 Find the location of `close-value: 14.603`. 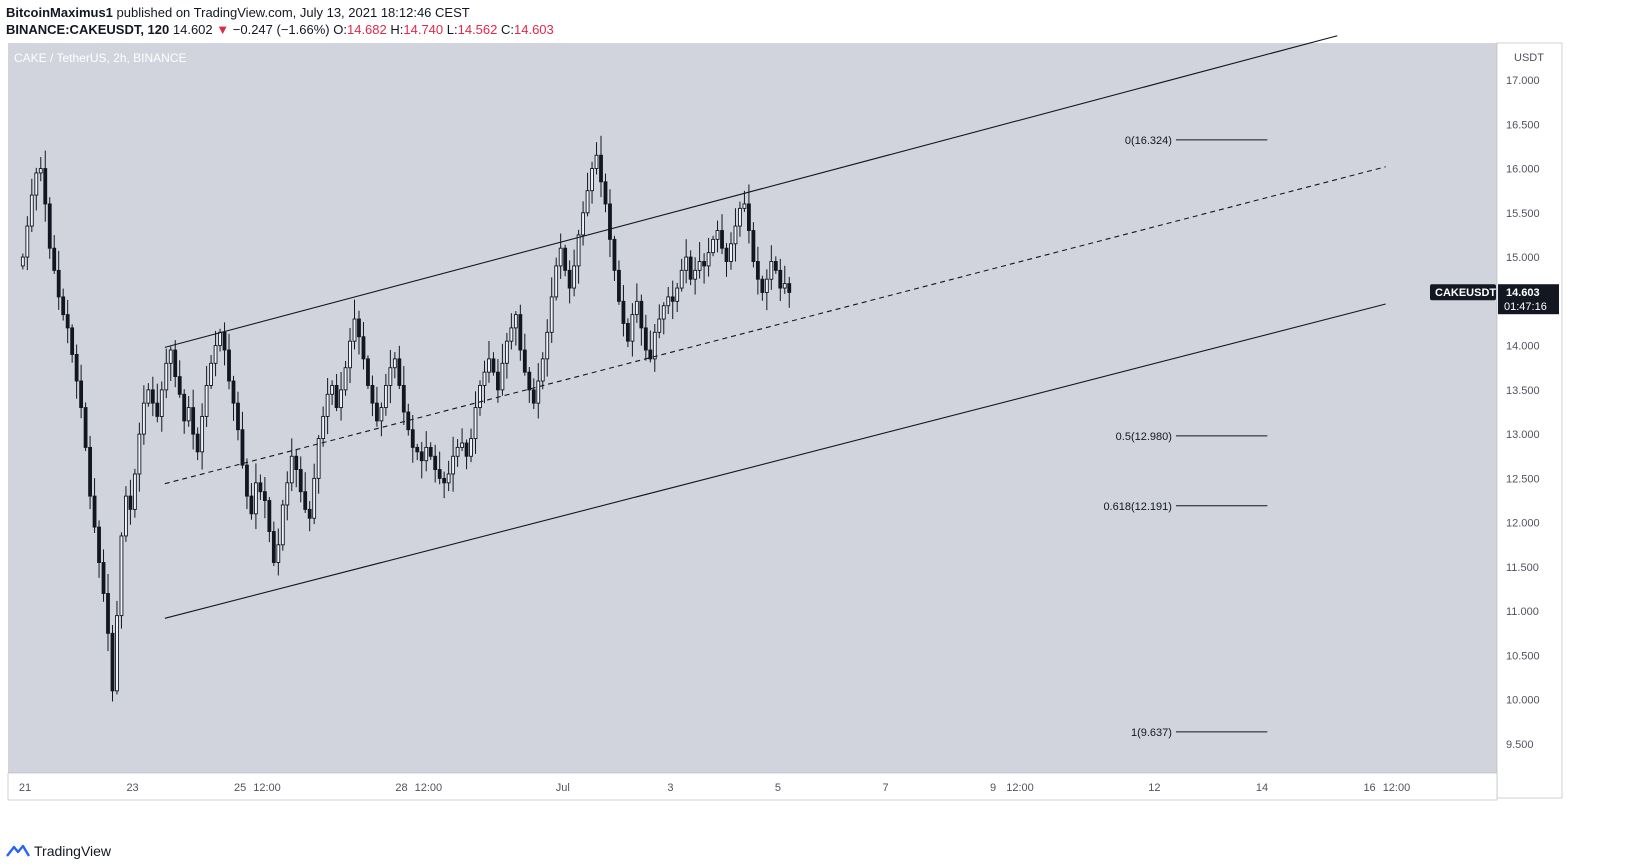

close-value: 14.603 is located at coordinates (534, 29).